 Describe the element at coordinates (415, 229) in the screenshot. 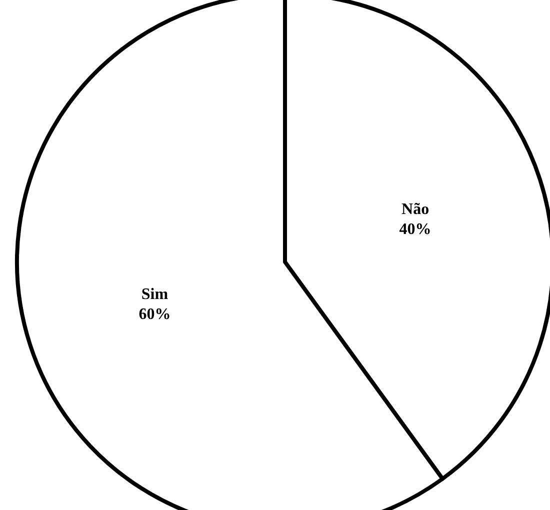

I see `data-label: 40%` at that location.